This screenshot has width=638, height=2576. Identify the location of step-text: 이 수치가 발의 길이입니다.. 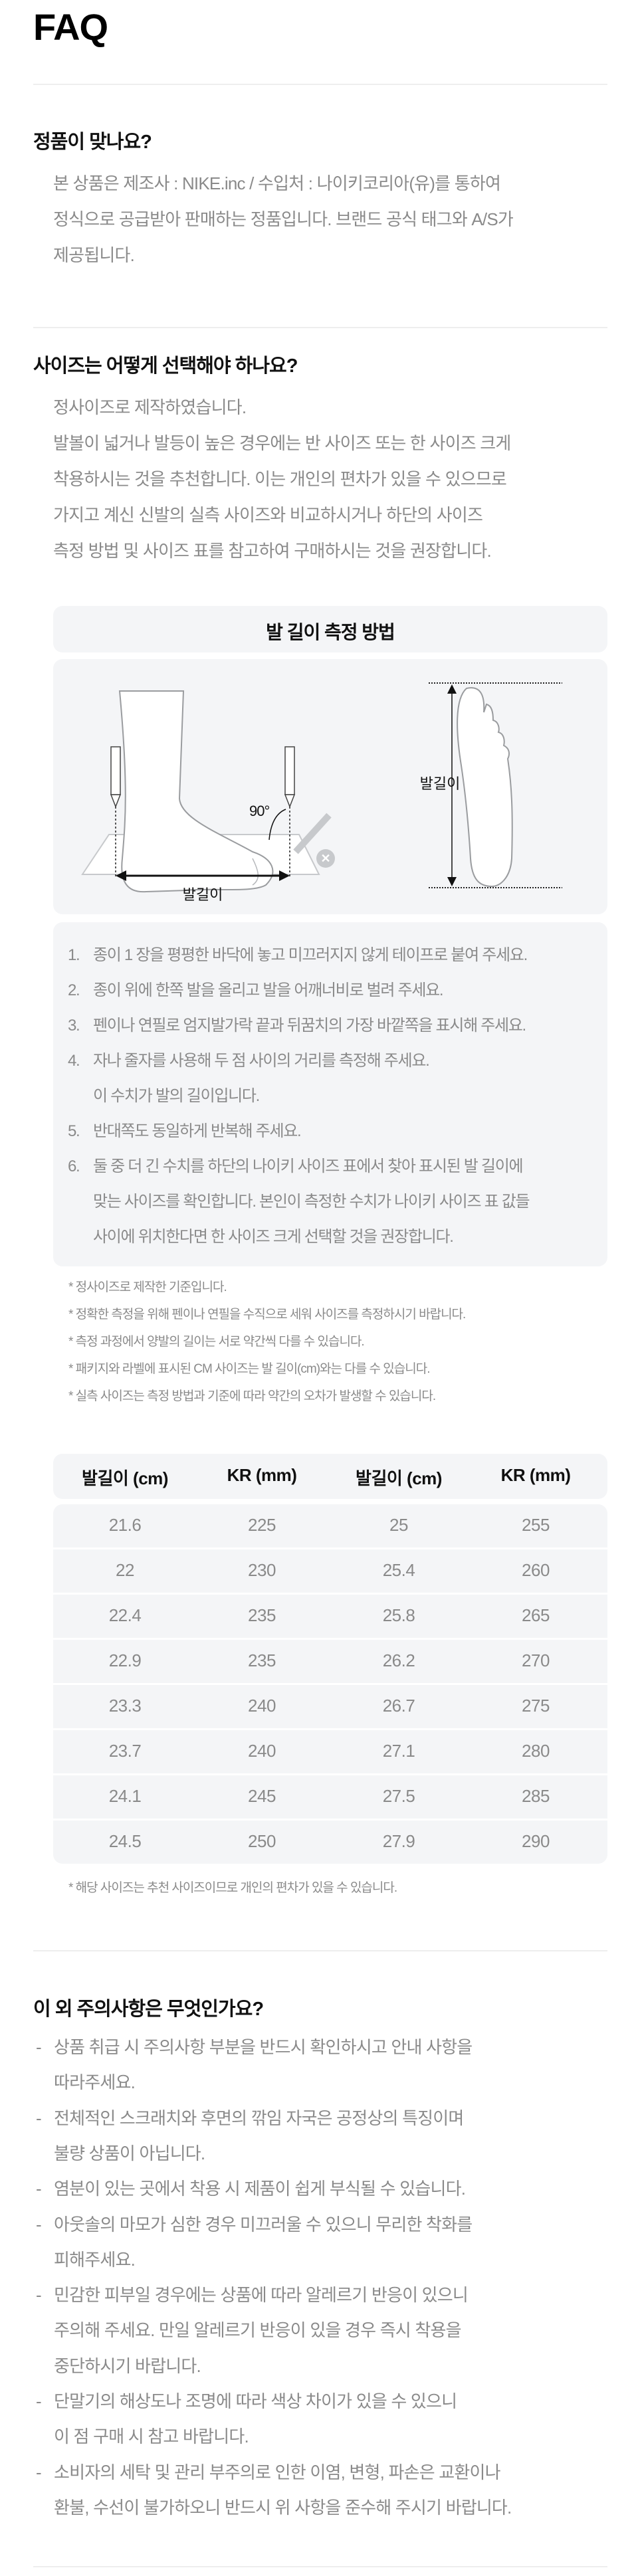
(176, 1096).